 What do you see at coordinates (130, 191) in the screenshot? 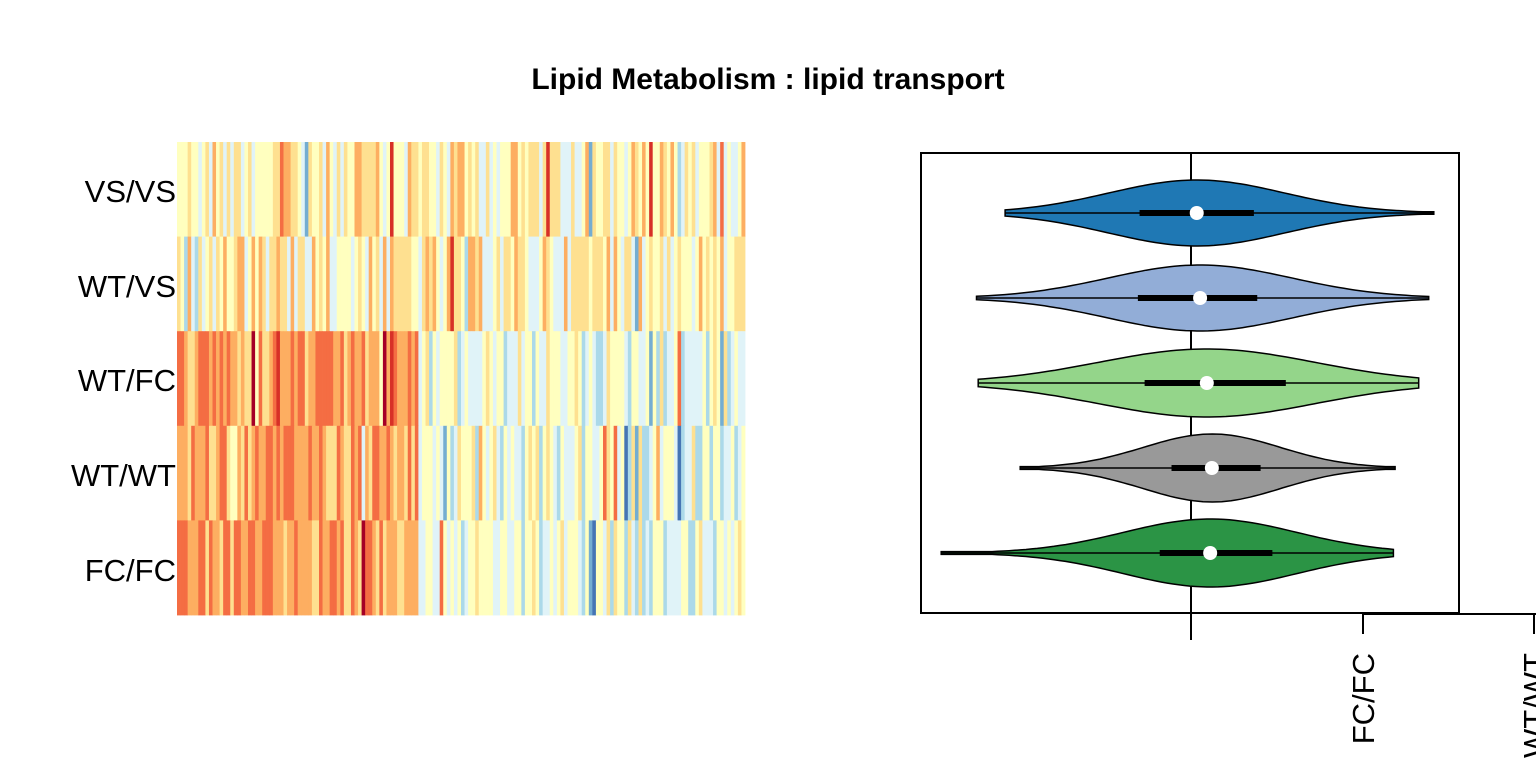
I see `heatmap-row-label: VS/VS` at bounding box center [130, 191].